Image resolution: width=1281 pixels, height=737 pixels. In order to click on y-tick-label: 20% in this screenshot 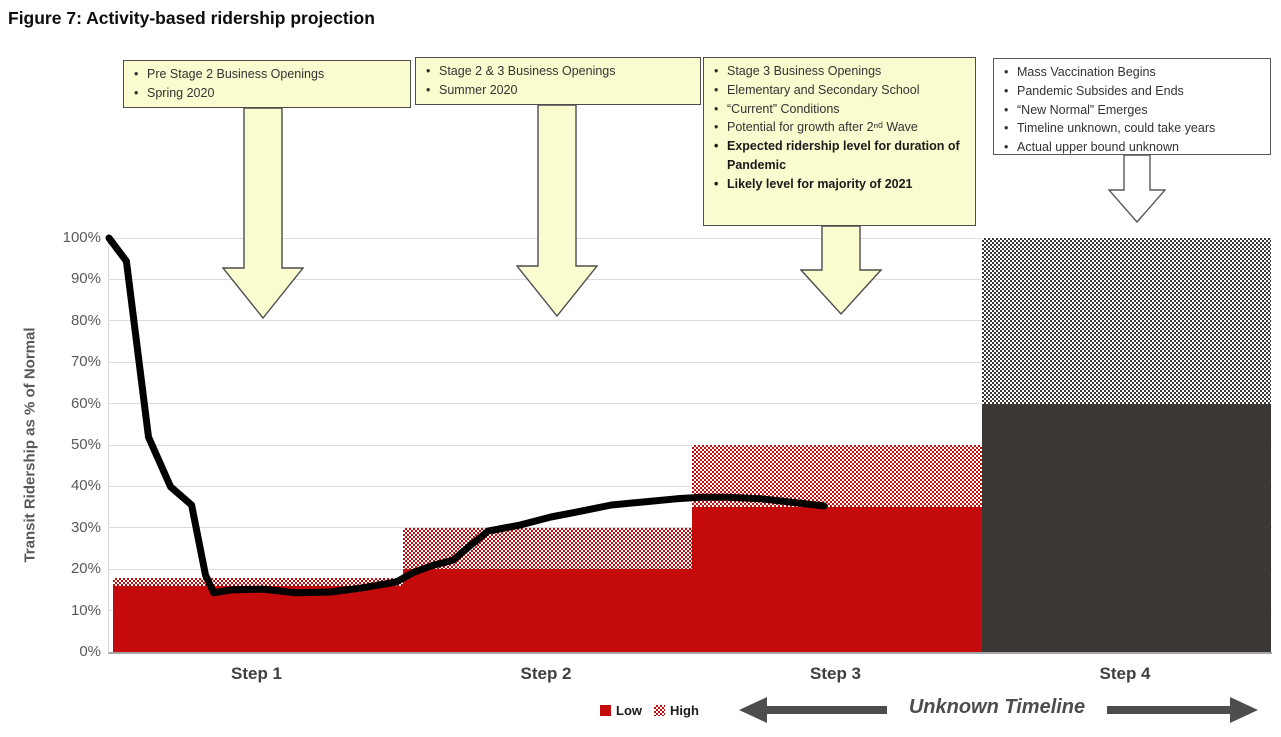, I will do `click(85, 569)`.